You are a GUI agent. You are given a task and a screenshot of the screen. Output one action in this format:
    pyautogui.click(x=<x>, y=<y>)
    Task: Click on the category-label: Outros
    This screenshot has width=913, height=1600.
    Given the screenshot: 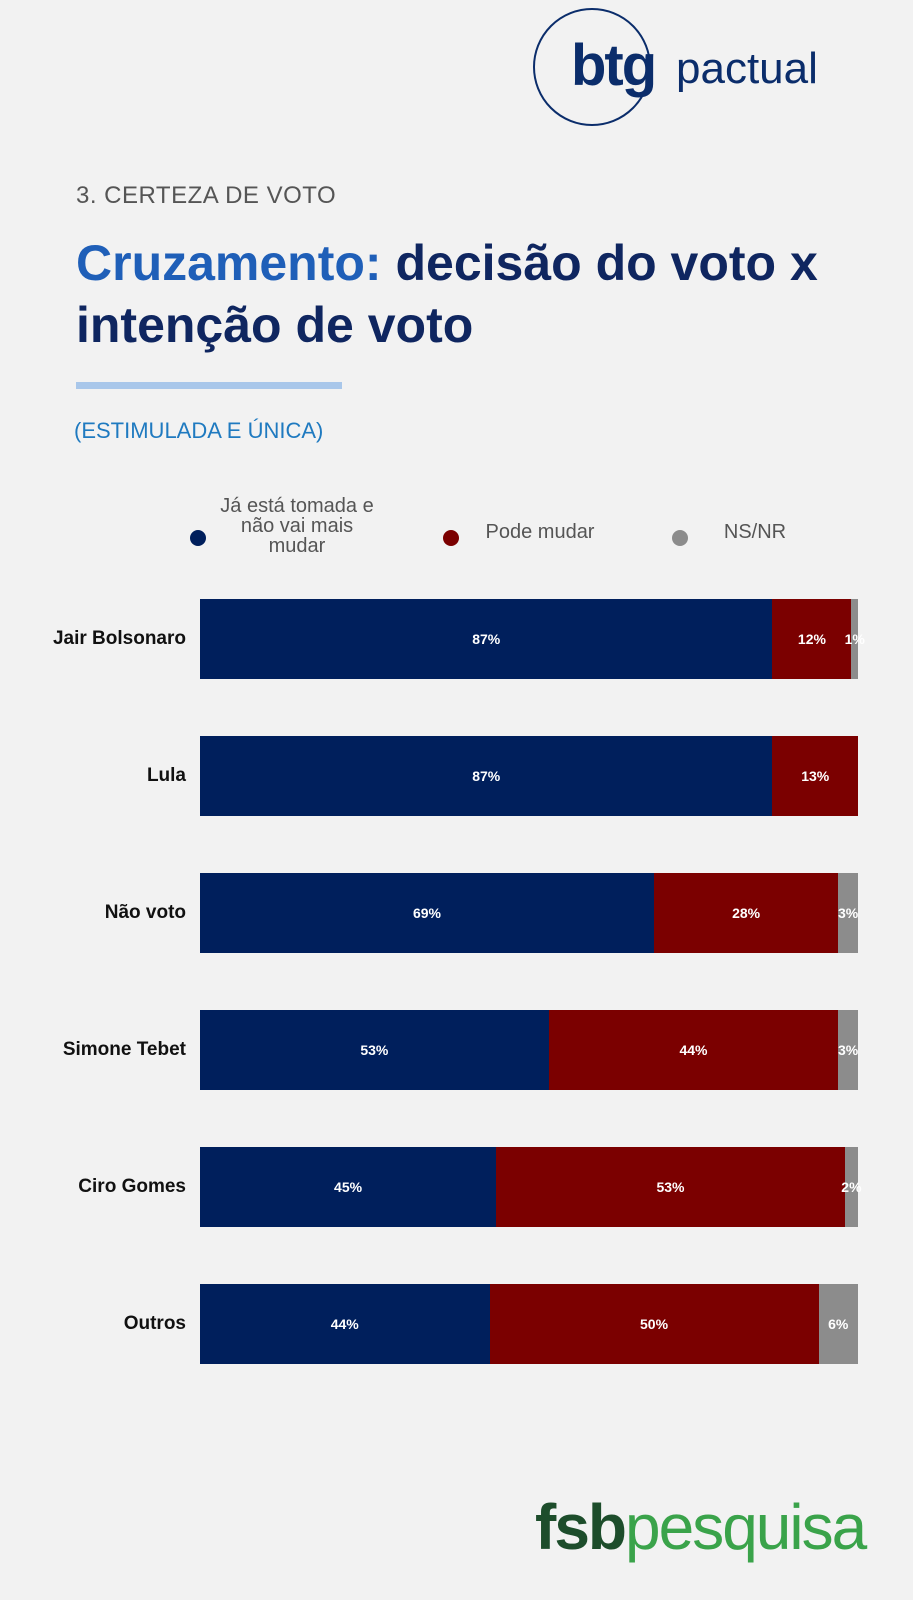 What is the action you would take?
    pyautogui.click(x=154, y=1323)
    